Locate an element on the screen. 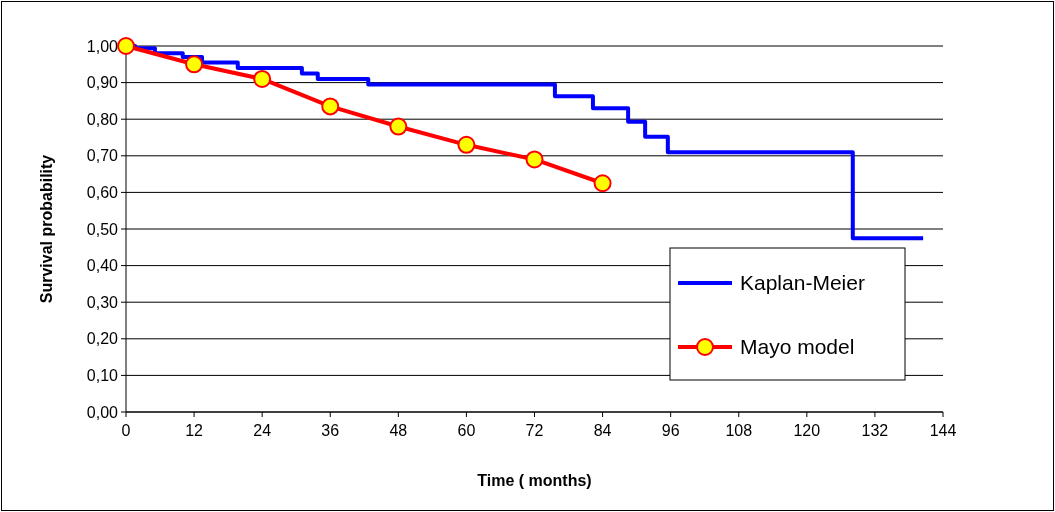 The width and height of the screenshot is (1055, 512). y-axis-title: Survival probability is located at coordinates (46, 229).